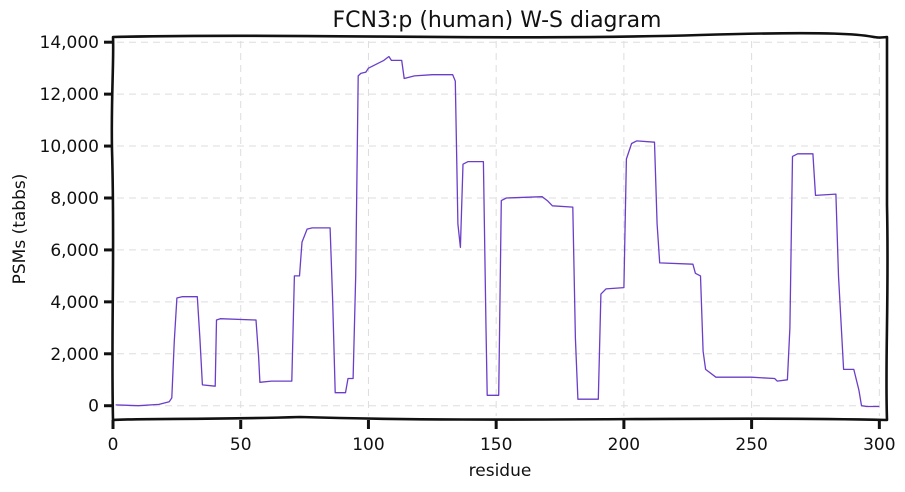  I want to click on y-axis-label: PSMs (tabbs), so click(20, 229).